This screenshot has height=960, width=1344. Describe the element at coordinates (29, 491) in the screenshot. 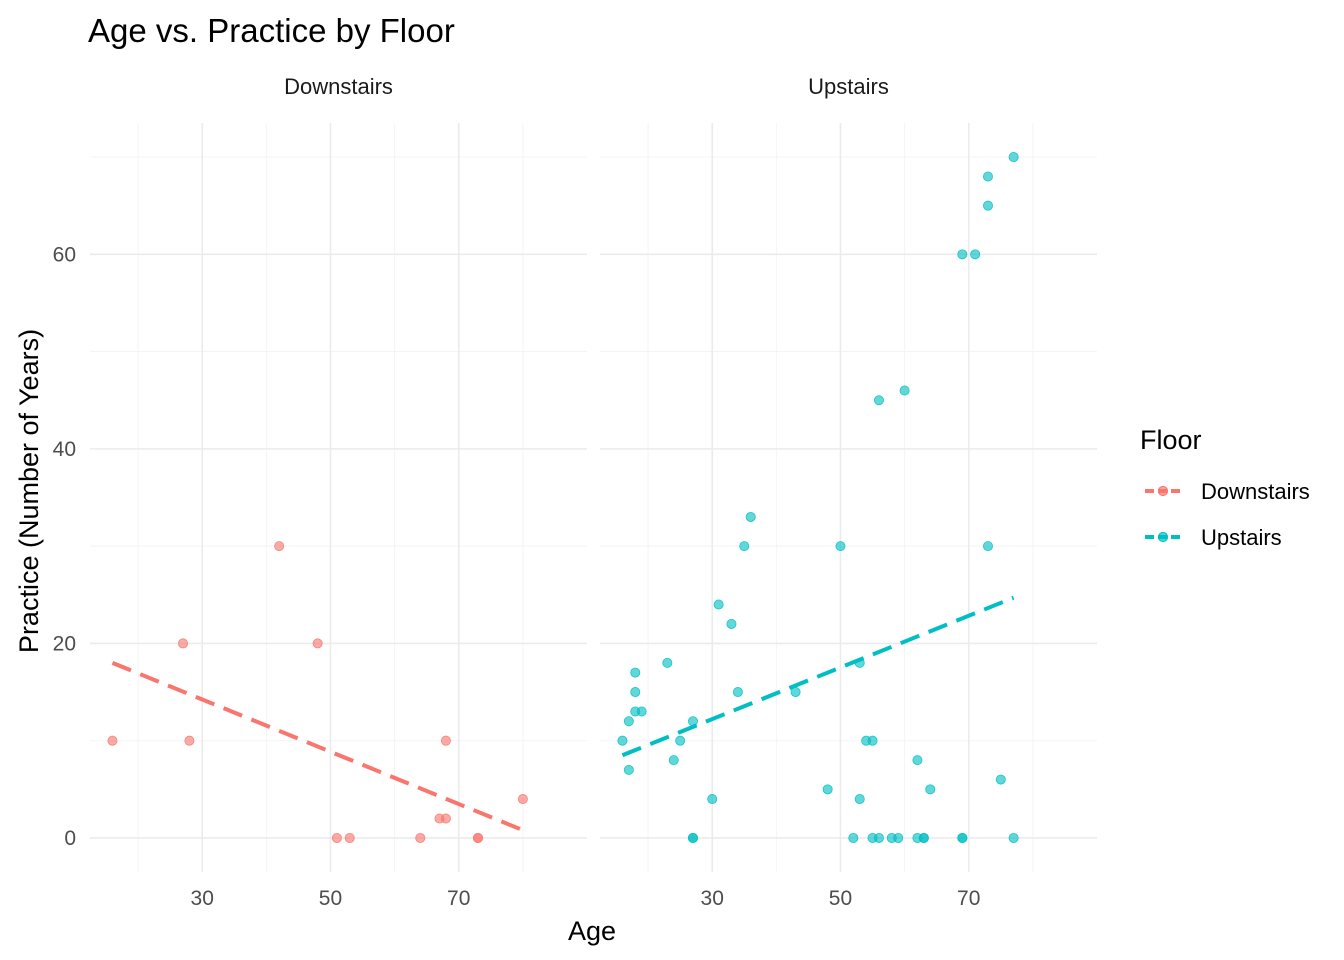

I see `y-axis-title: Practice (Number of Years)` at that location.